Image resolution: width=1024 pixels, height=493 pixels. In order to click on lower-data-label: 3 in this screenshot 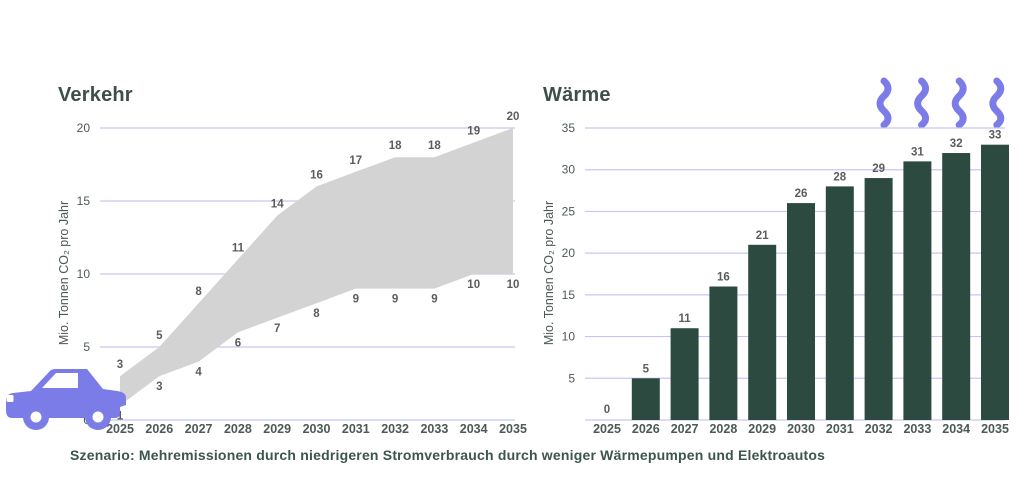, I will do `click(159, 387)`.